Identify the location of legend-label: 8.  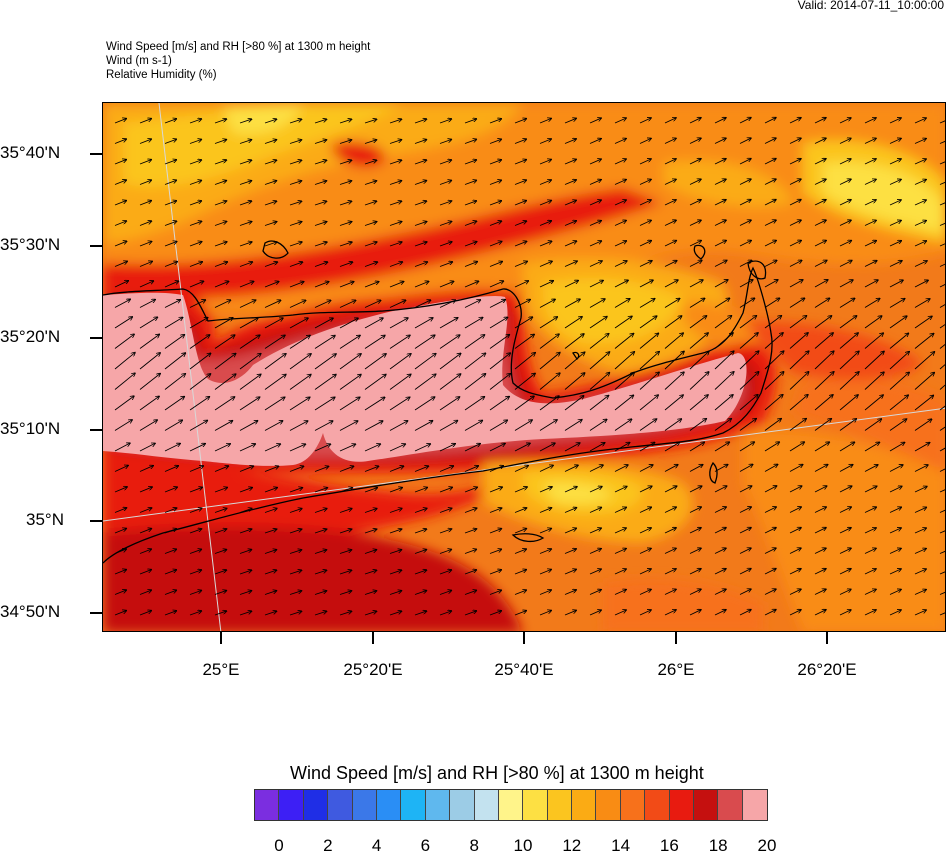
(474, 845).